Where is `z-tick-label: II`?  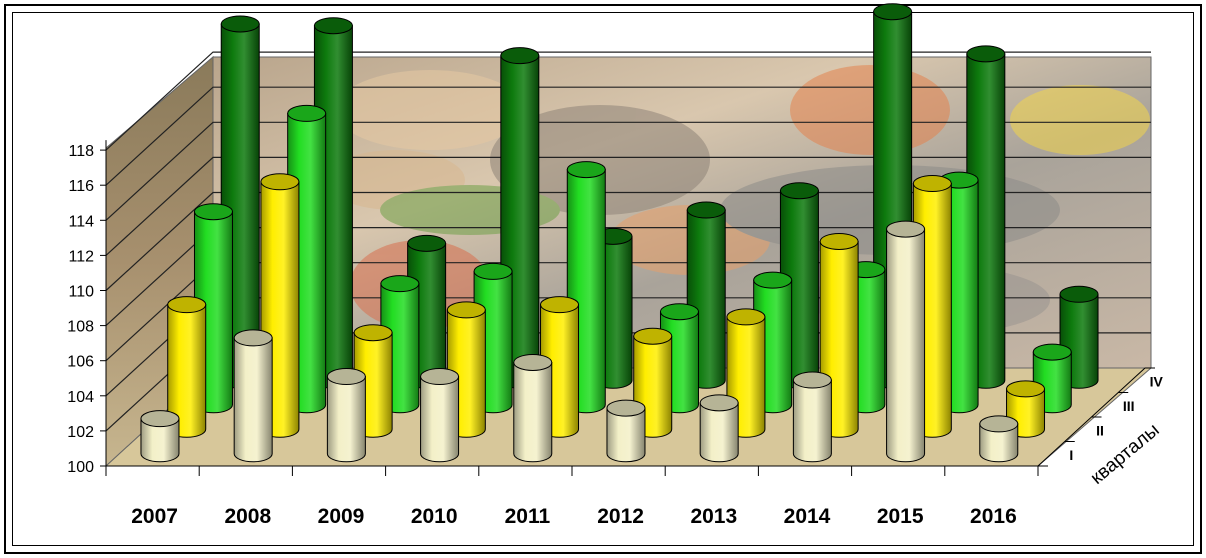
z-tick-label: II is located at coordinates (1100, 430).